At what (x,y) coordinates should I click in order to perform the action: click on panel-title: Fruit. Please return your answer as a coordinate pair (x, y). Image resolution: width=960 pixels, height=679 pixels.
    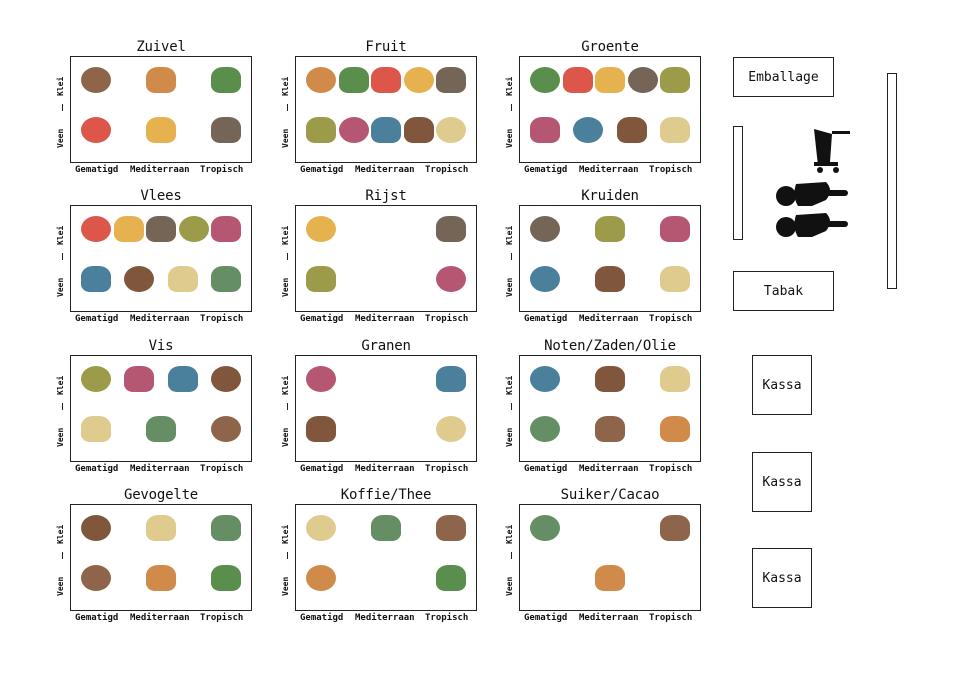
    Looking at the image, I should click on (386, 47).